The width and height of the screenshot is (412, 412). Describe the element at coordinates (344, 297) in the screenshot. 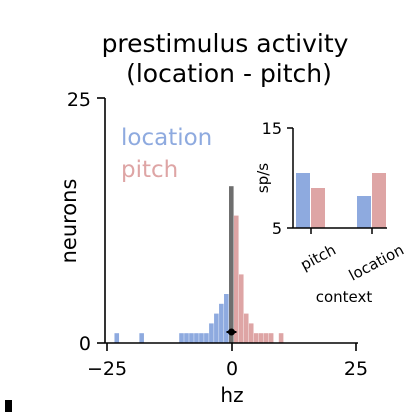

I see `inset-x-label: context` at that location.